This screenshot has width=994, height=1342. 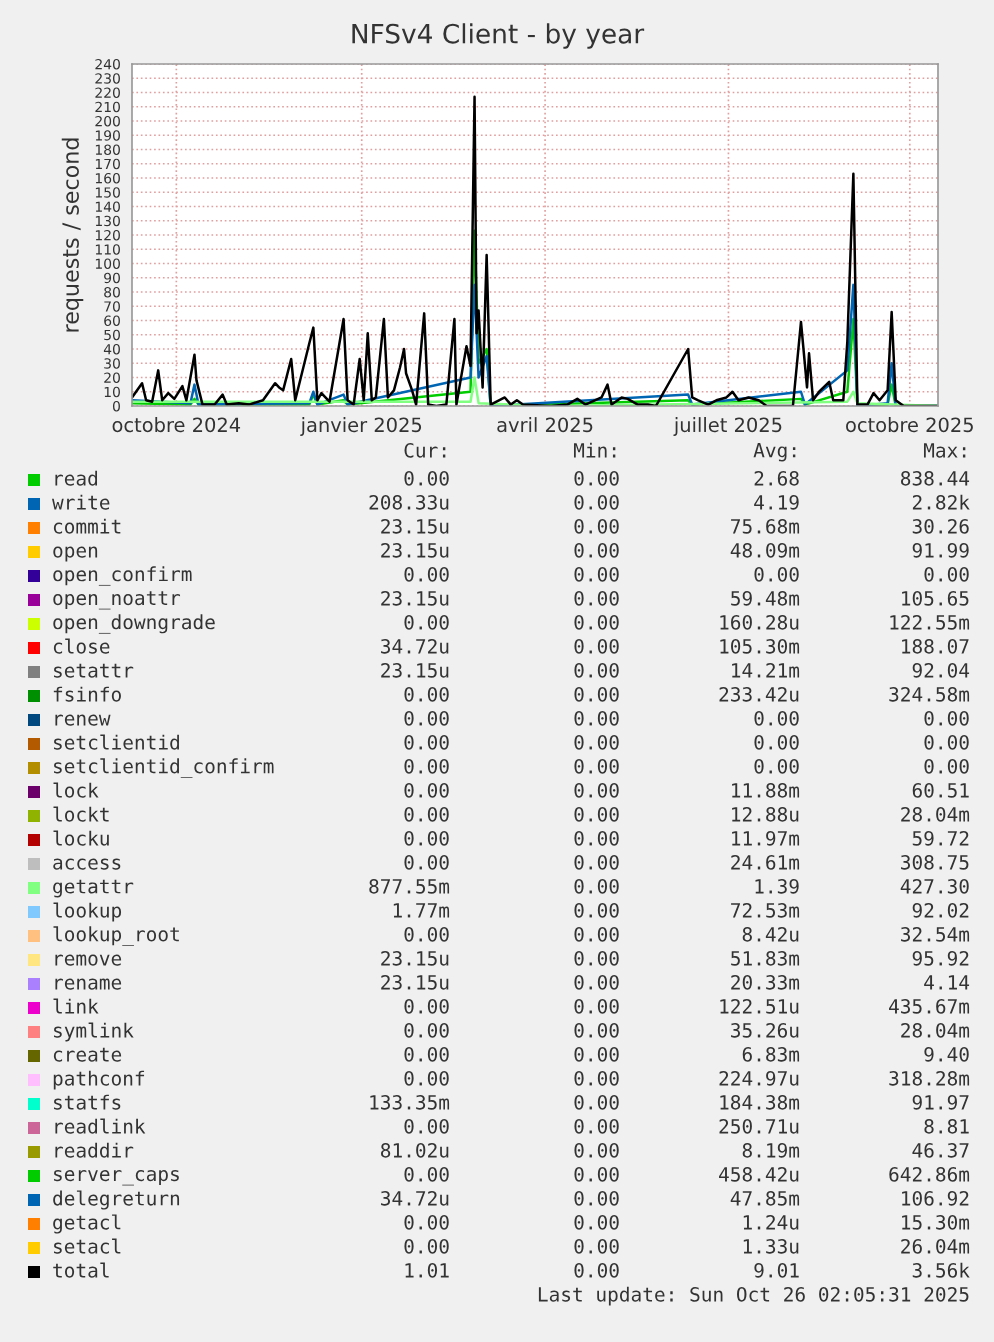 What do you see at coordinates (940, 910) in the screenshot?
I see `text: 92.02` at bounding box center [940, 910].